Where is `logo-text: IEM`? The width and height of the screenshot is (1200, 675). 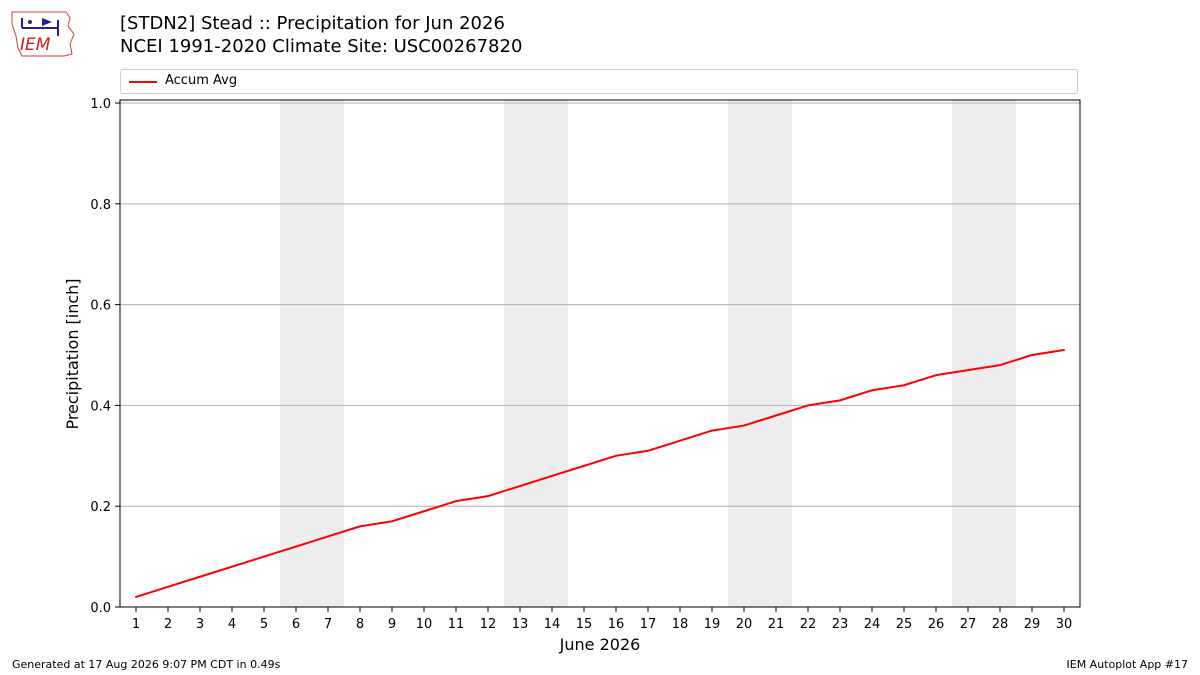
logo-text: IEM is located at coordinates (35, 45).